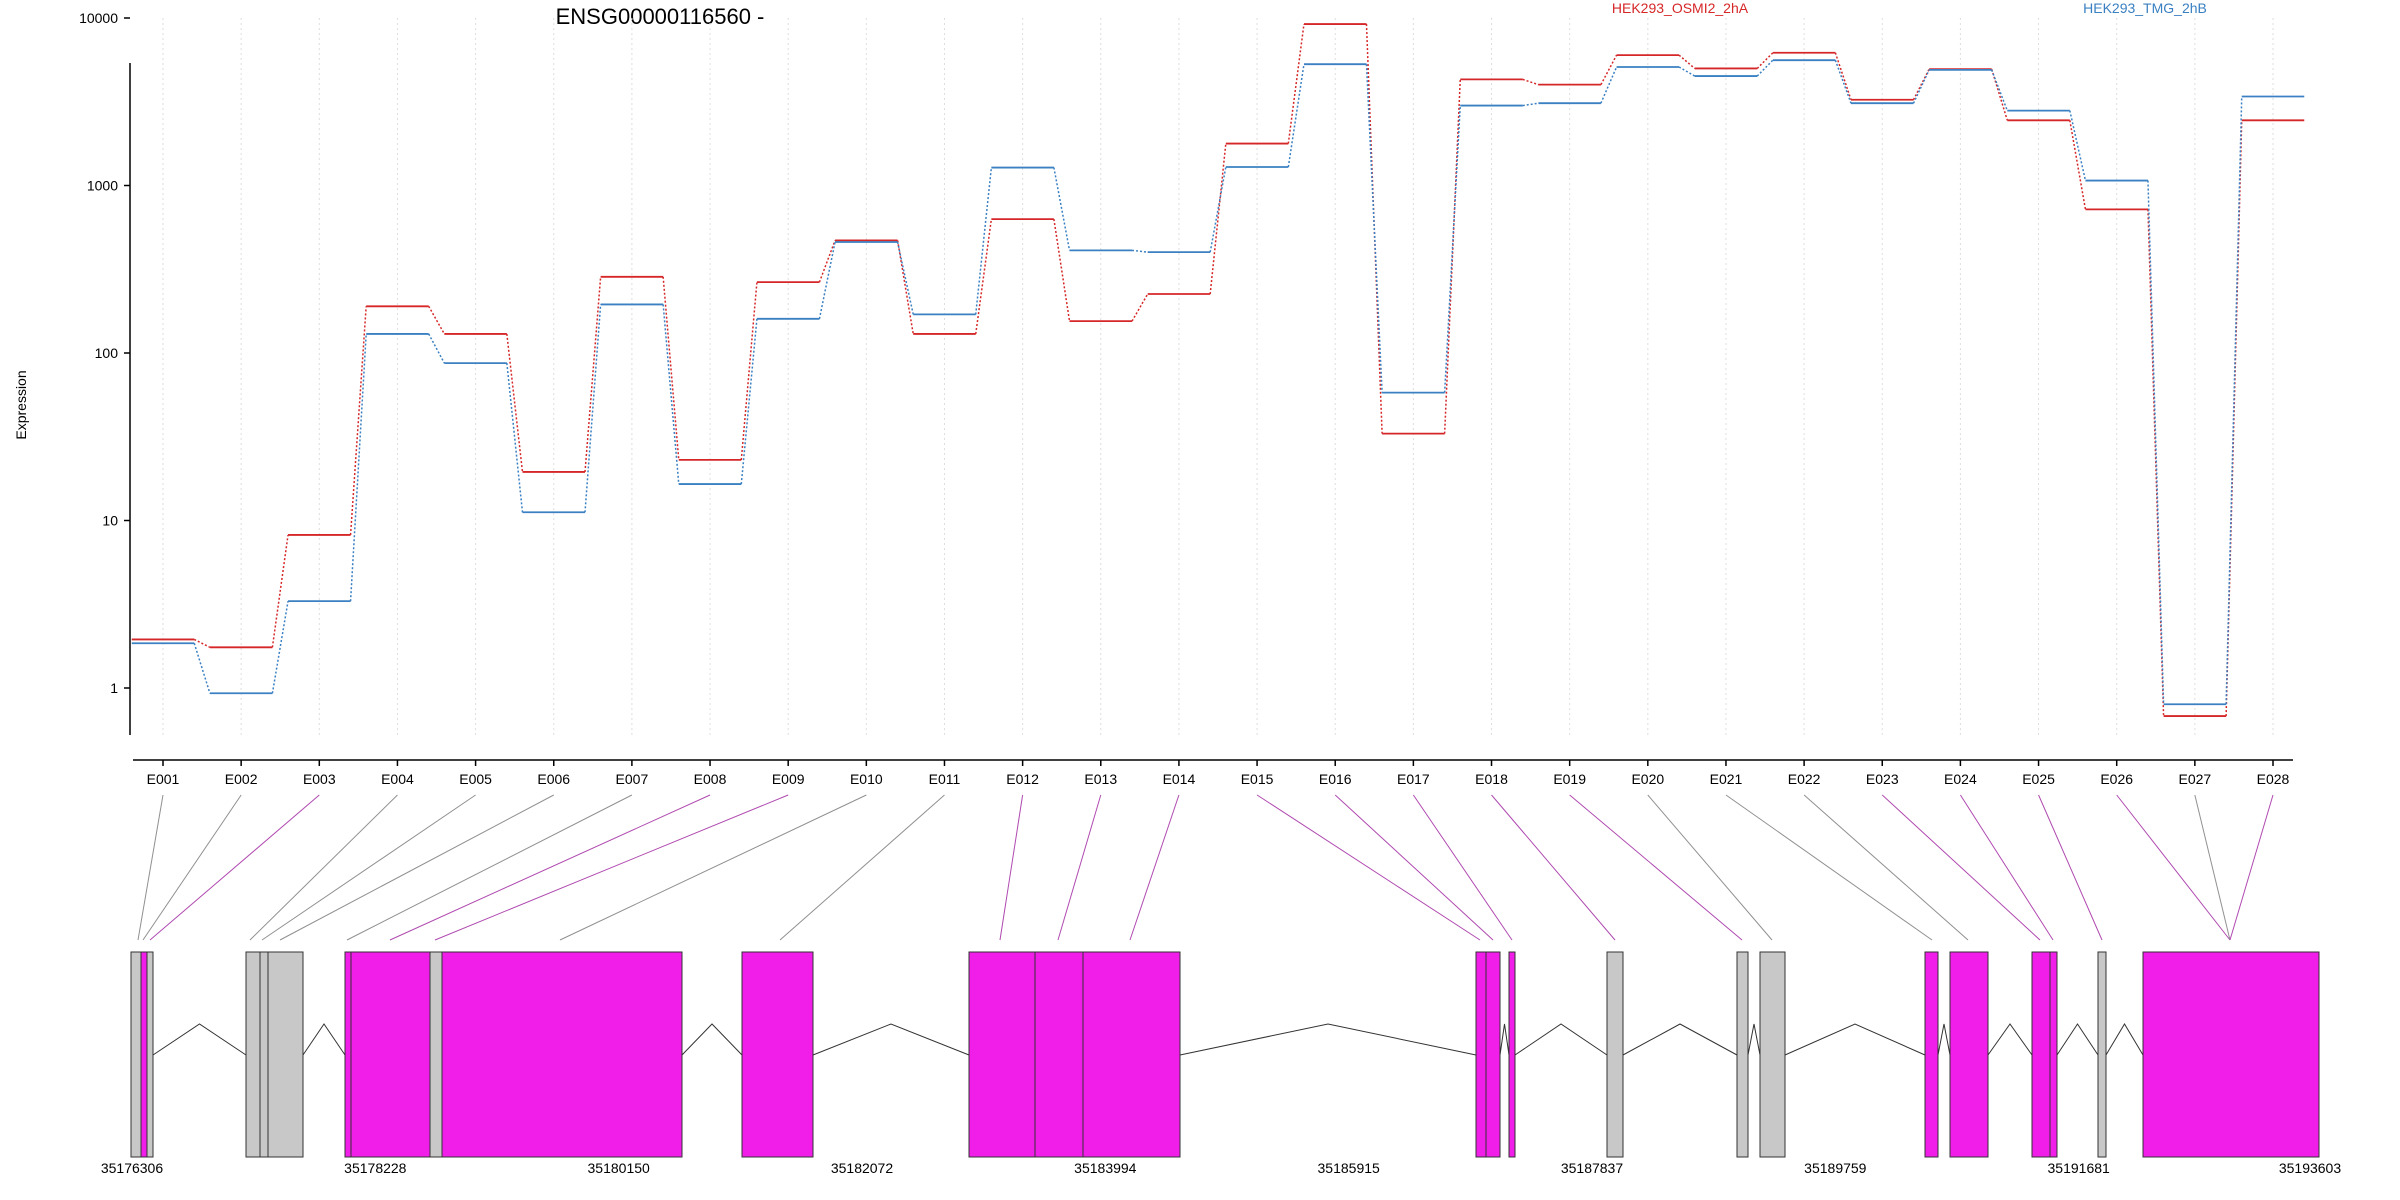 The width and height of the screenshot is (2400, 1200). I want to click on x-tick-label: E020, so click(1647, 779).